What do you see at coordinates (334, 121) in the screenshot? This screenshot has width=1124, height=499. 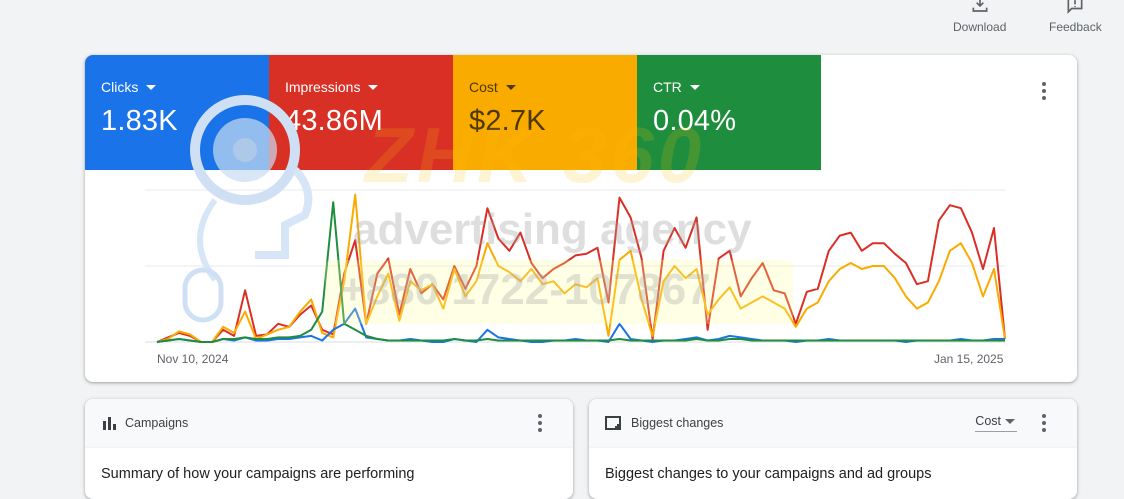 I see `metric-value-impressions: 43.86M` at bounding box center [334, 121].